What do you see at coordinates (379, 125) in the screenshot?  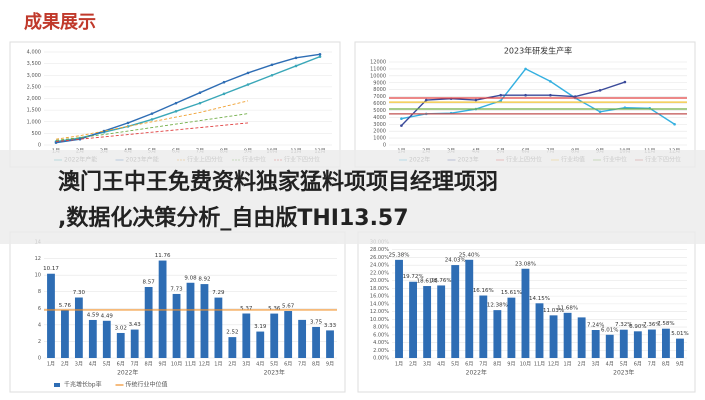 I see `y-tick-label: 3000` at bounding box center [379, 125].